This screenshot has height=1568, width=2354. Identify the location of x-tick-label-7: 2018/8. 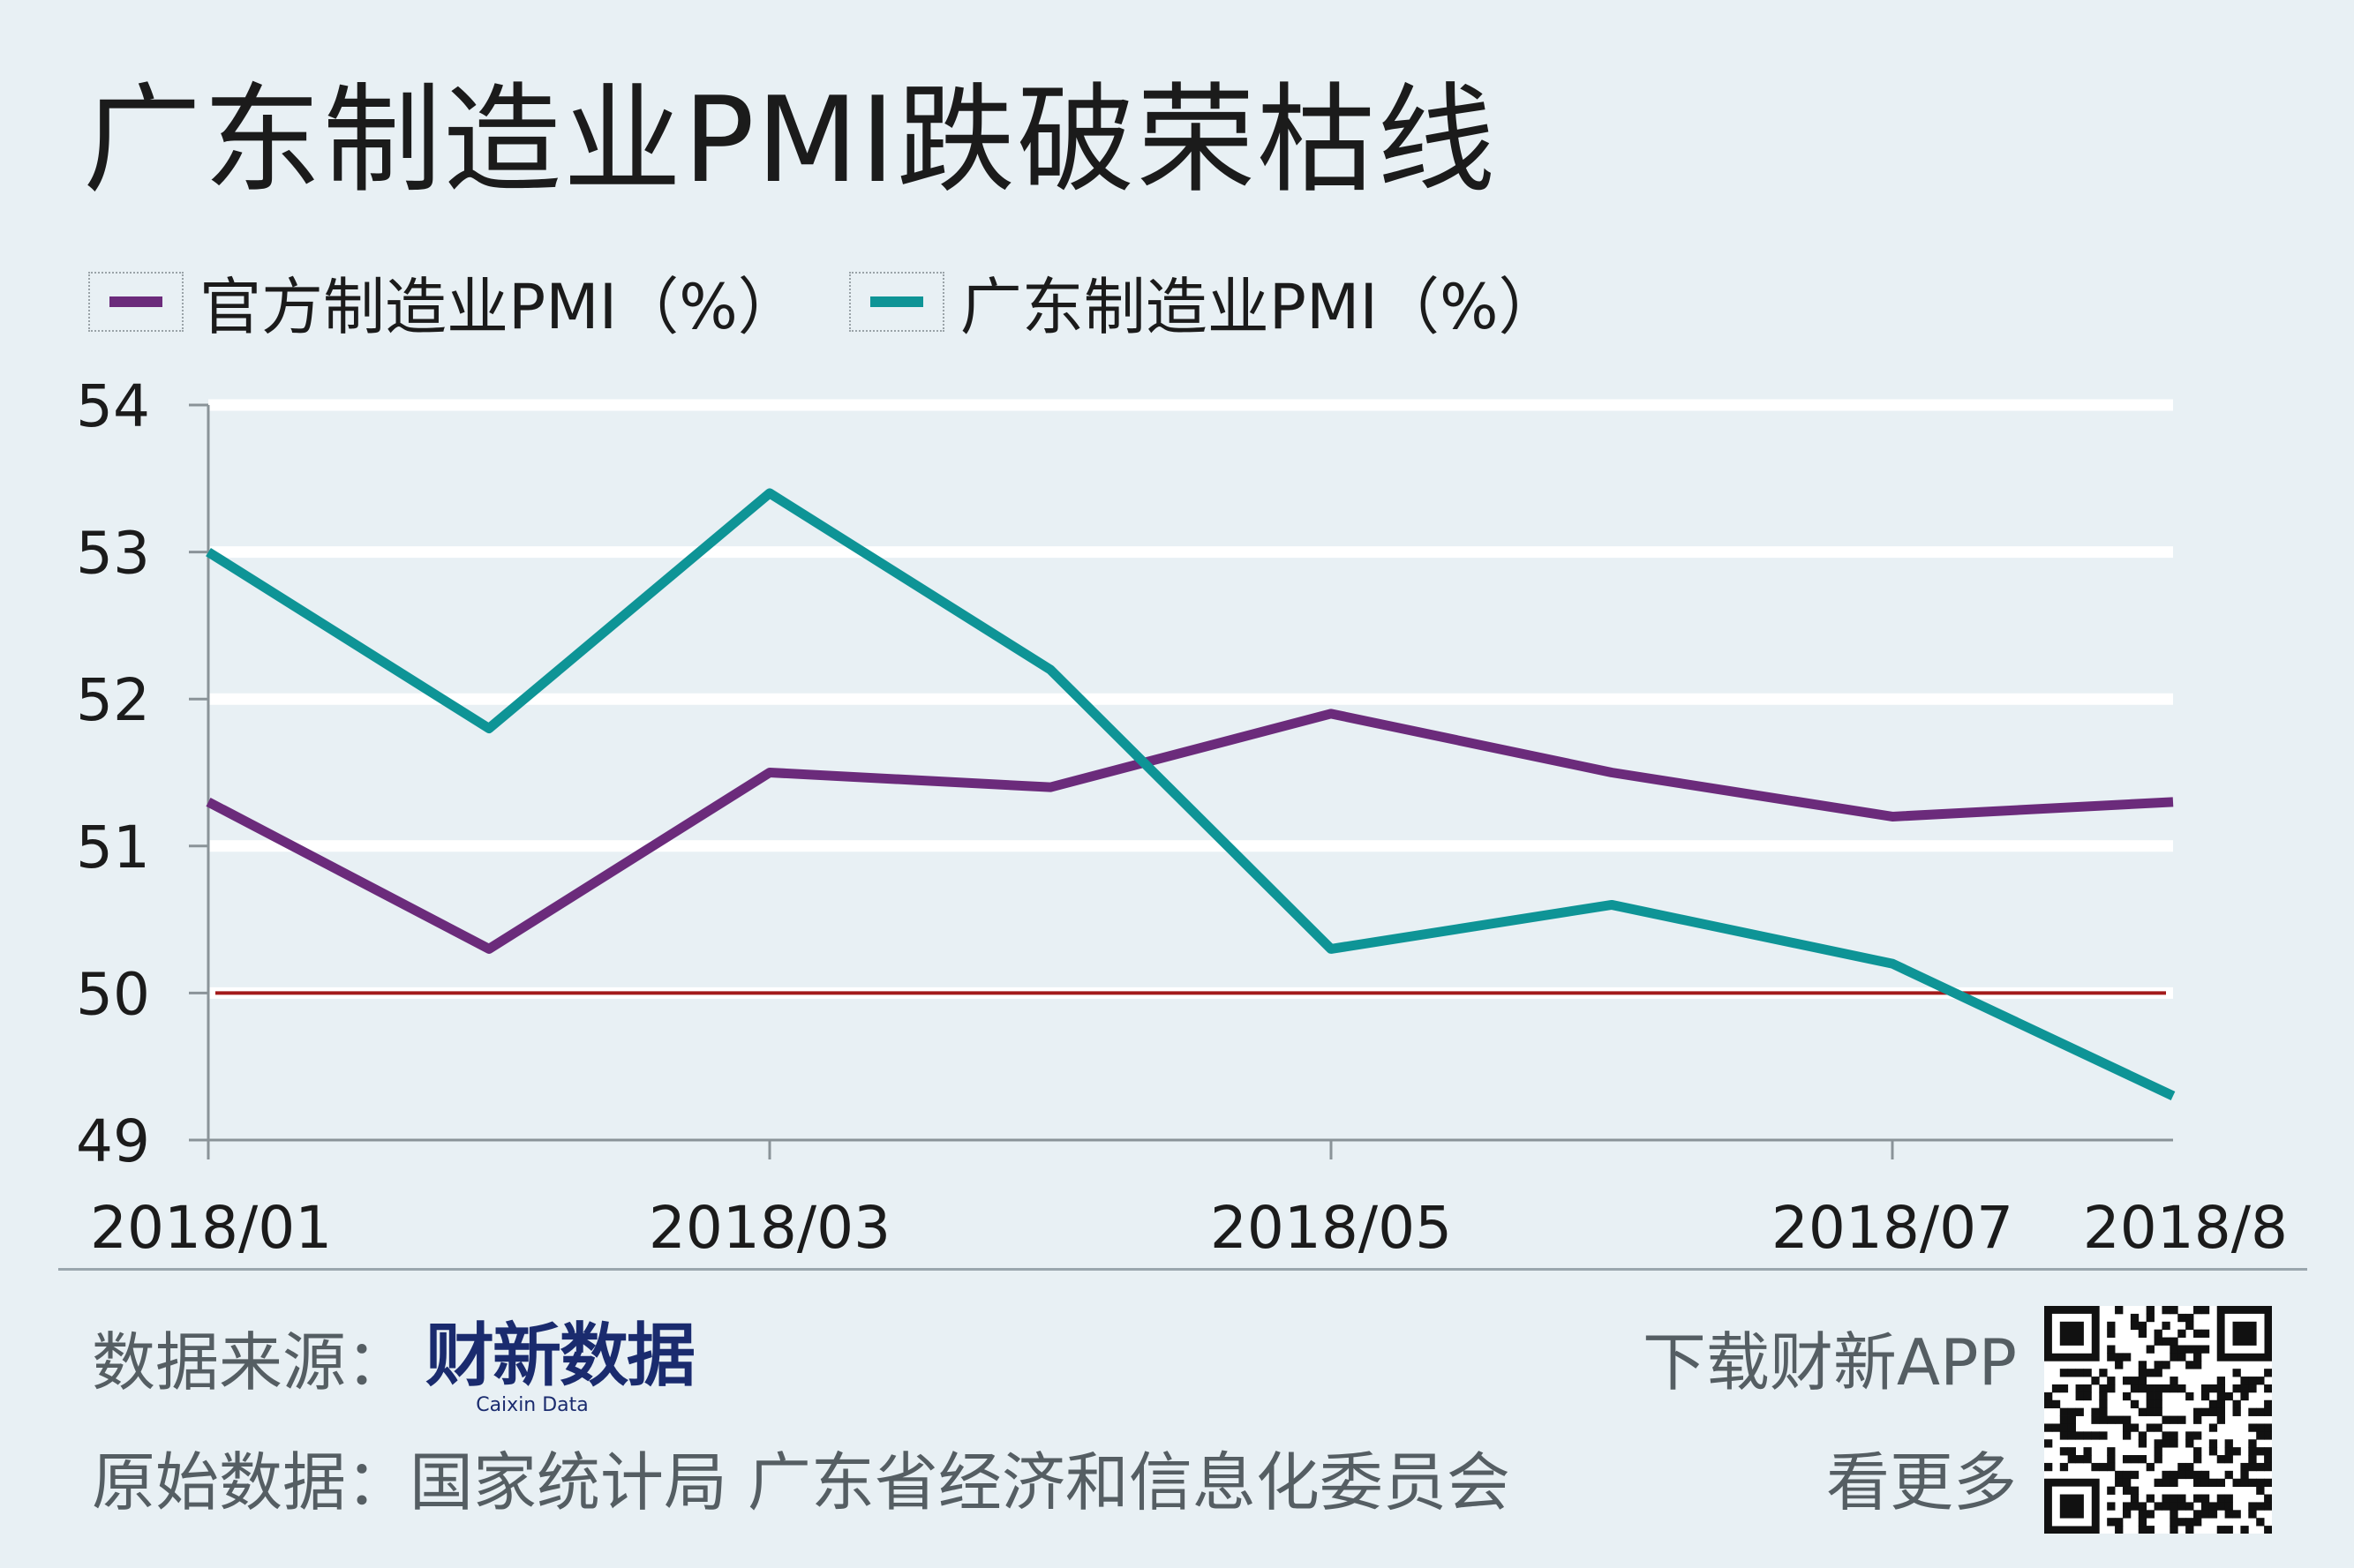
(2185, 1228).